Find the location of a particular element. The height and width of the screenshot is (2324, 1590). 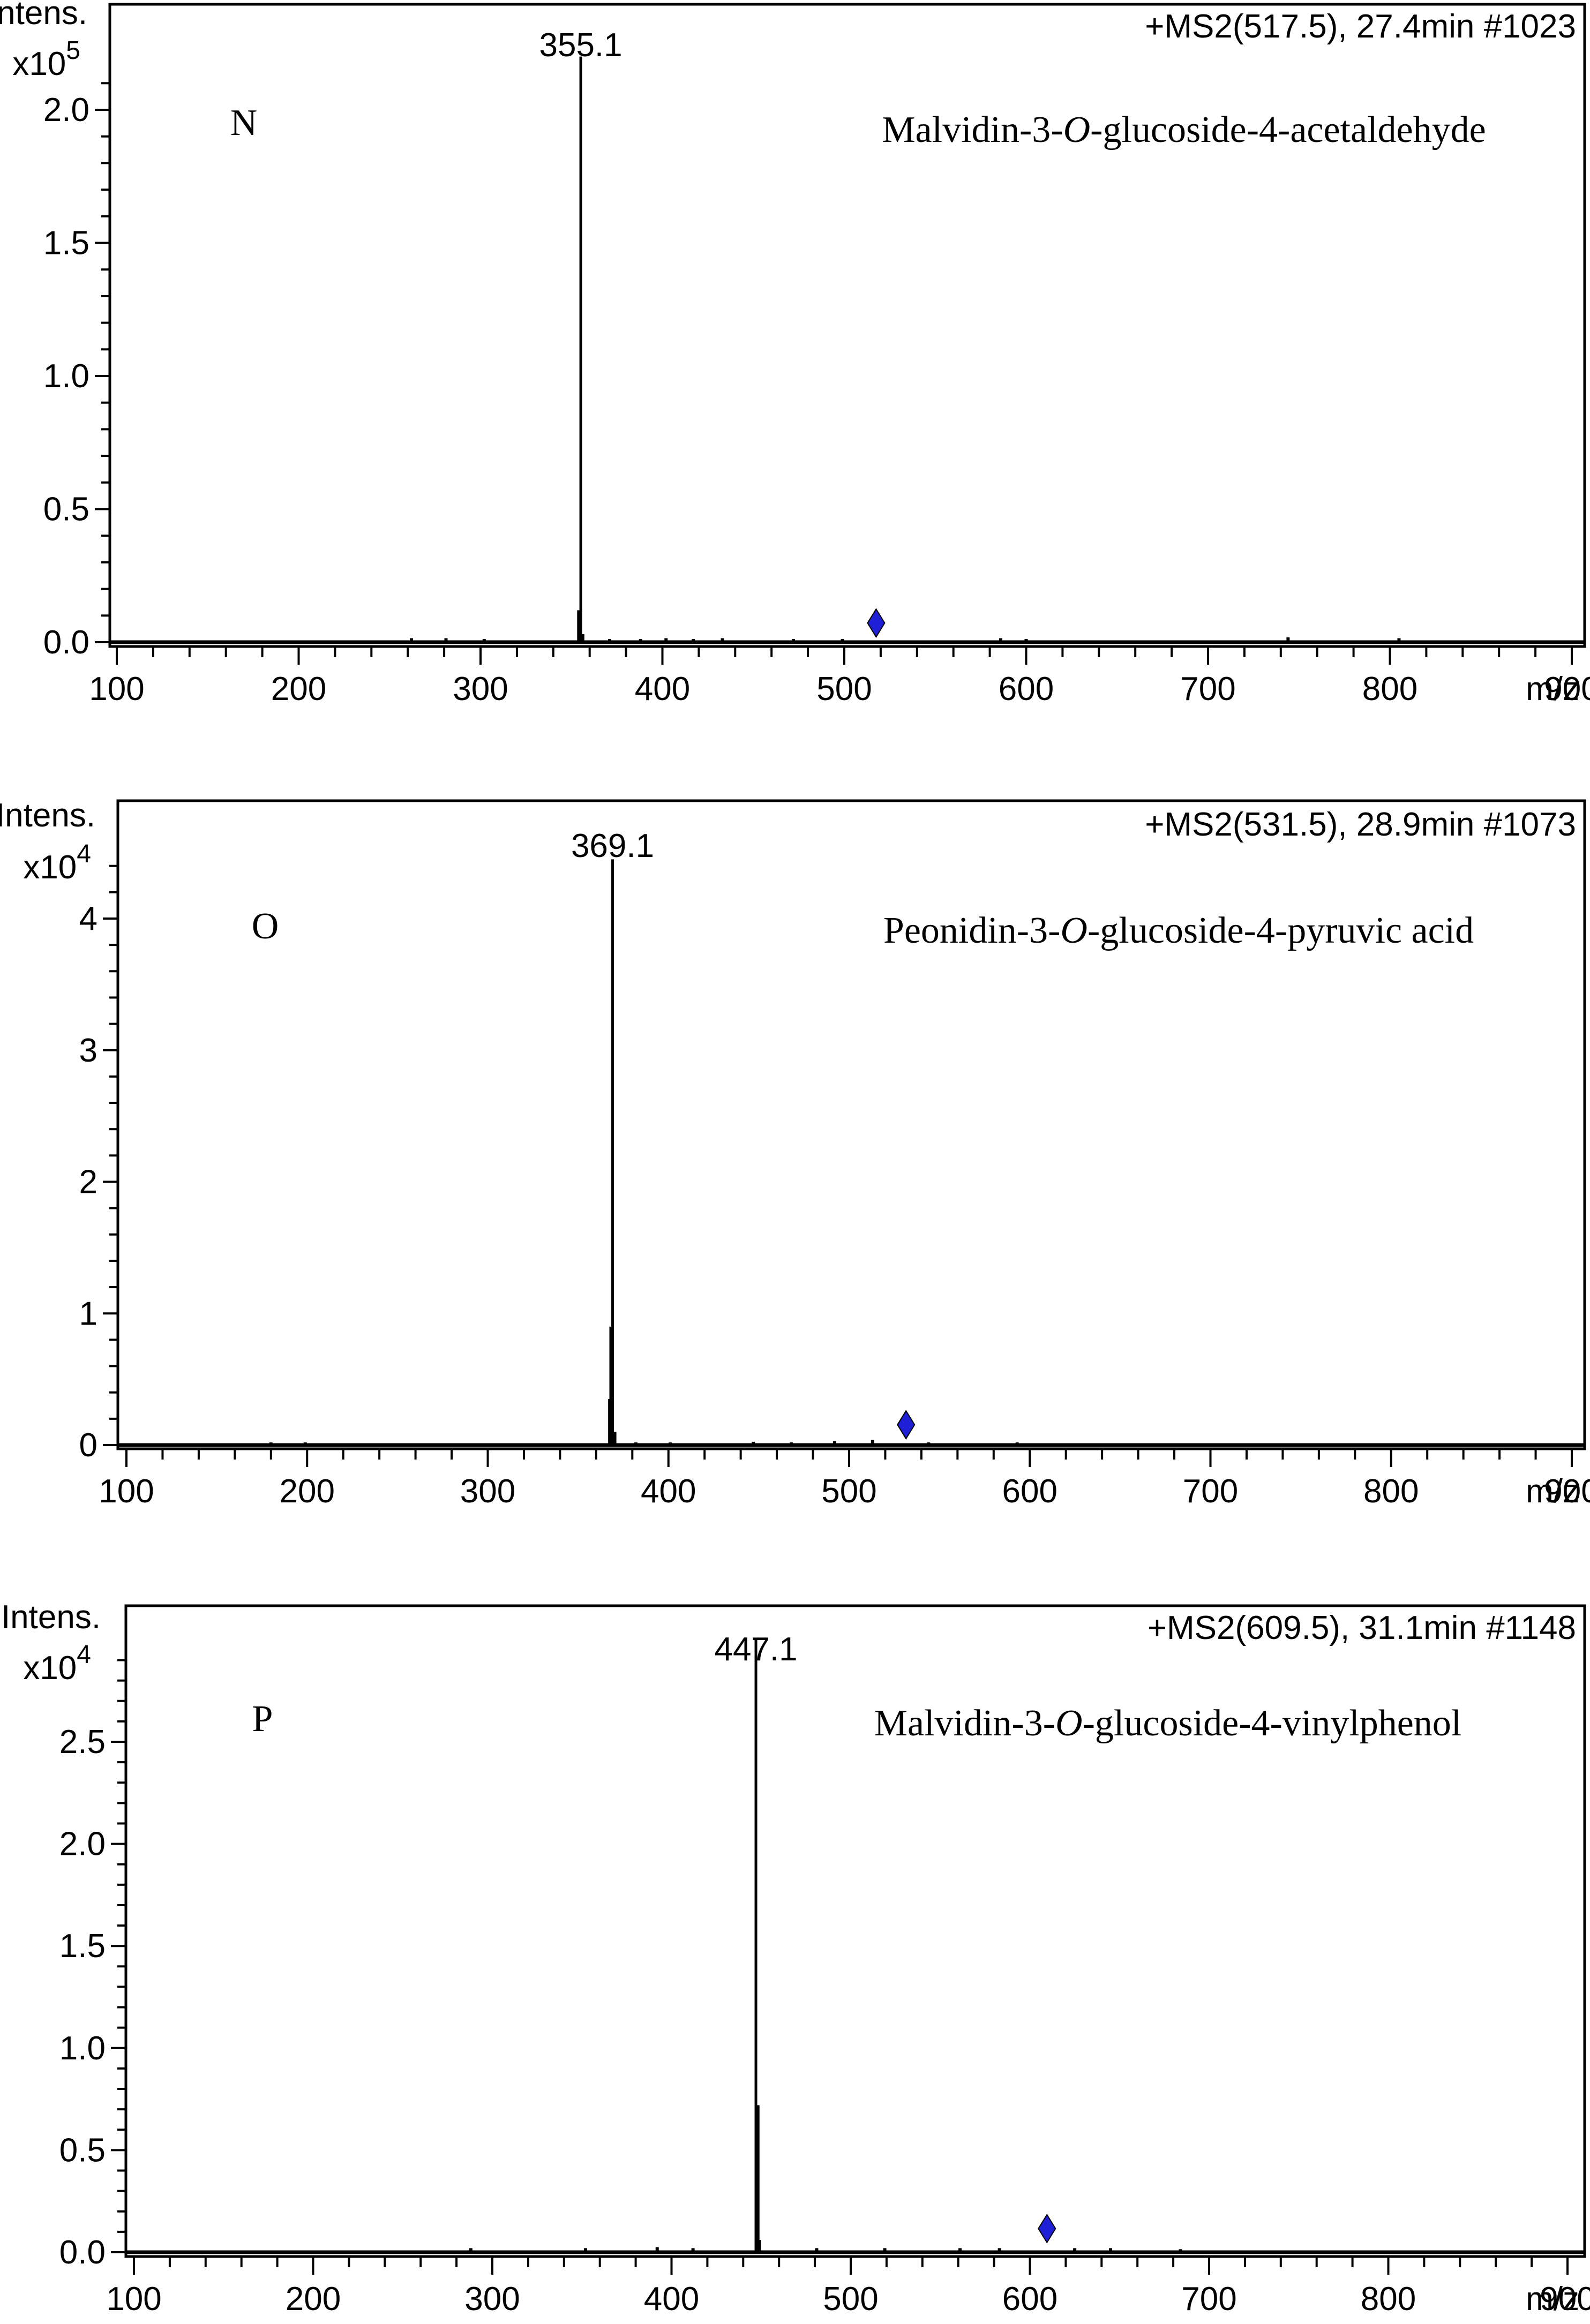

compound-name-suffix: -glucoside-4-vinylphenol is located at coordinates (1272, 1723).